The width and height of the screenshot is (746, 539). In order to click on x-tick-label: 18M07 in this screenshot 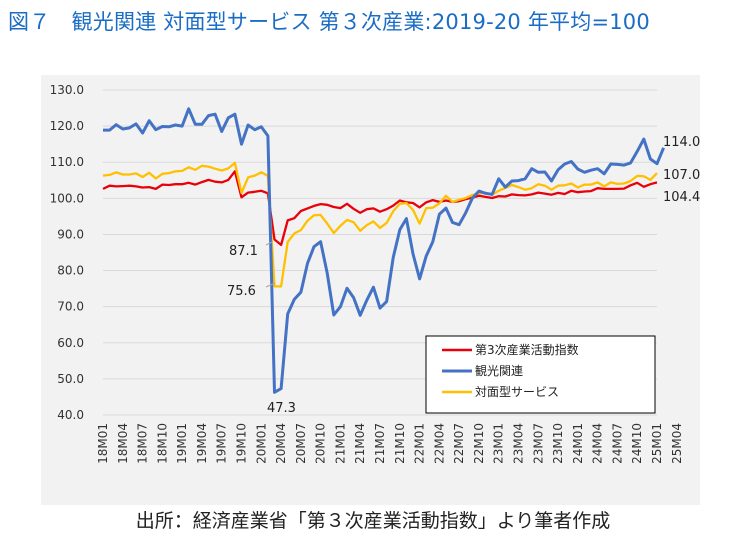, I will do `click(143, 443)`.